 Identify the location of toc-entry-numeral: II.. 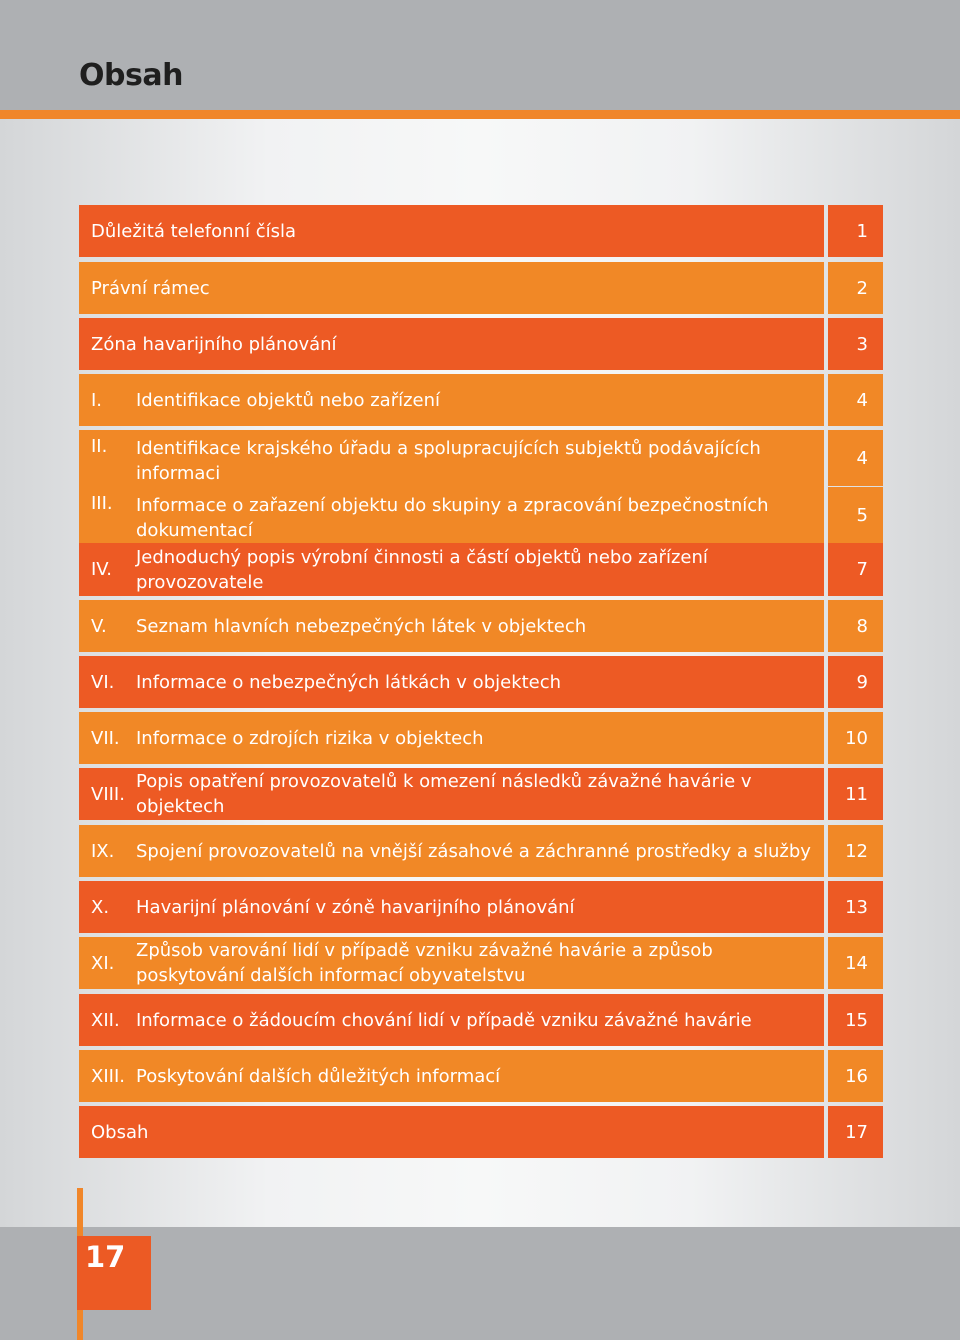
(99, 446).